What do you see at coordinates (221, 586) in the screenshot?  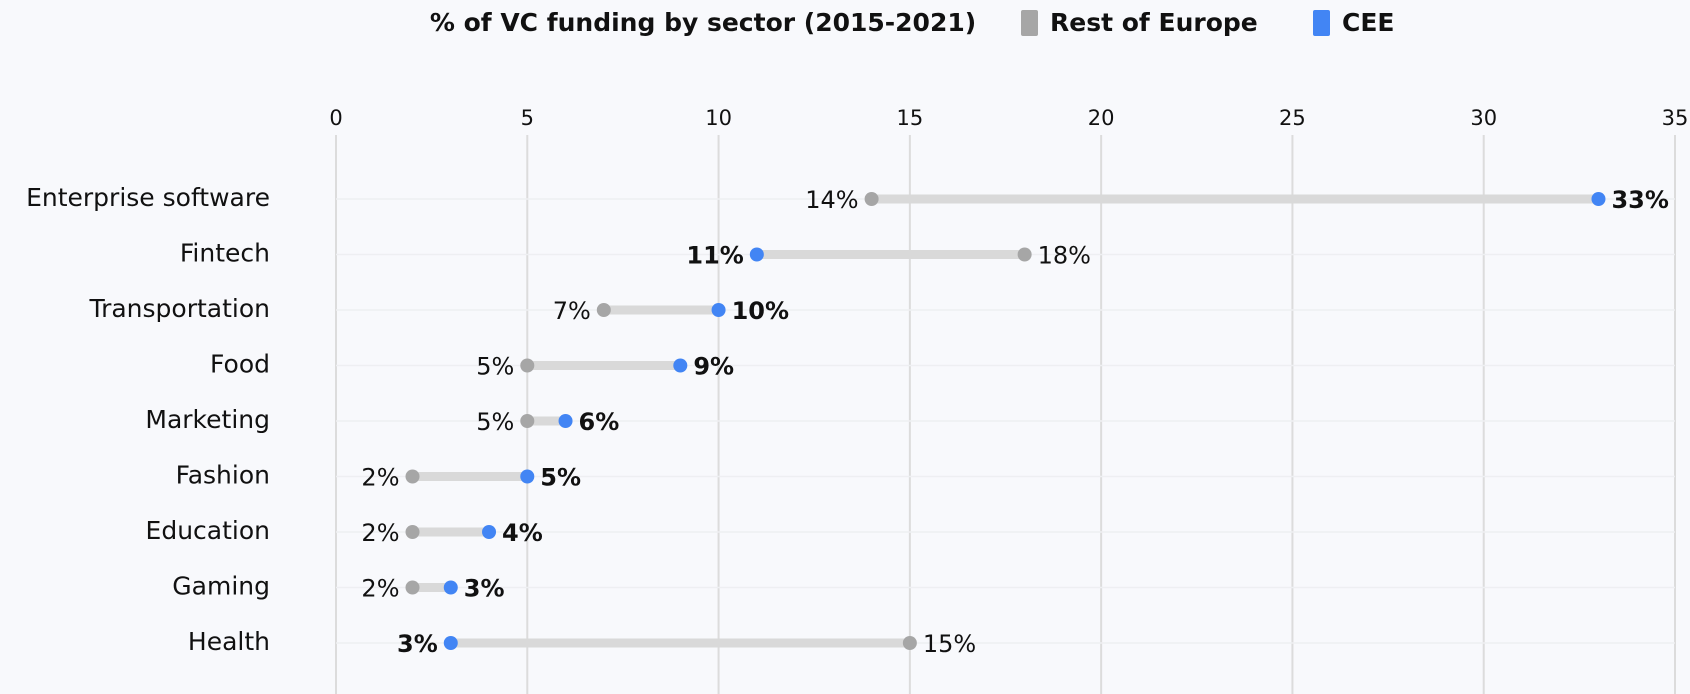 I see `y-tick-label: Gaming` at bounding box center [221, 586].